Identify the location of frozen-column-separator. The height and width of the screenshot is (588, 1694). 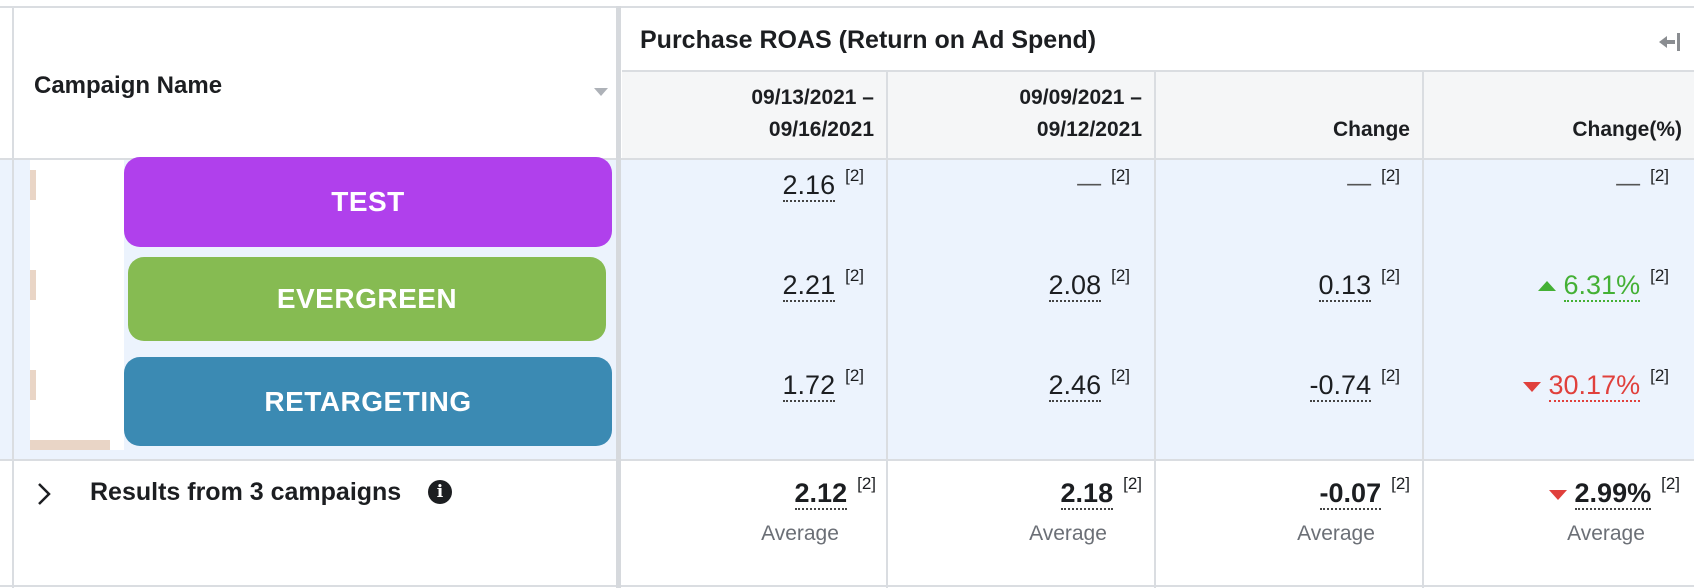
(618, 297).